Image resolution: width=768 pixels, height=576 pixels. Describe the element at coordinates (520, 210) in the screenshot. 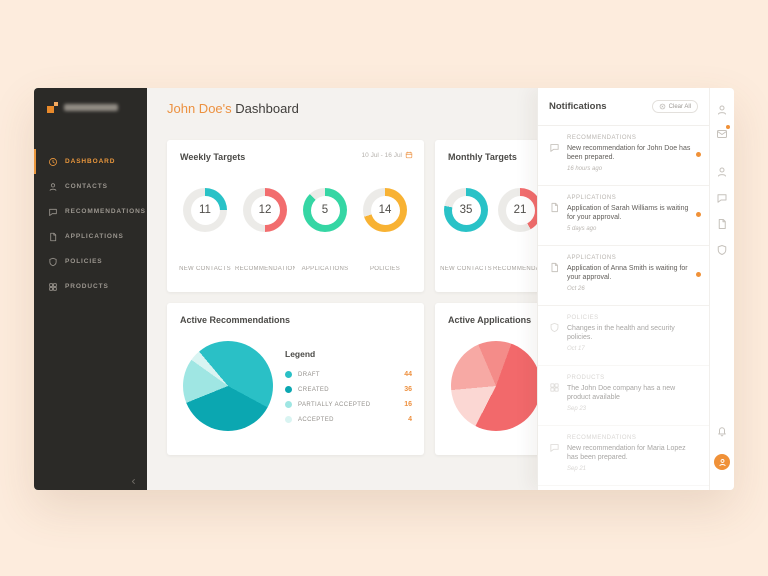

I see `donut-recommendations: 21` at that location.